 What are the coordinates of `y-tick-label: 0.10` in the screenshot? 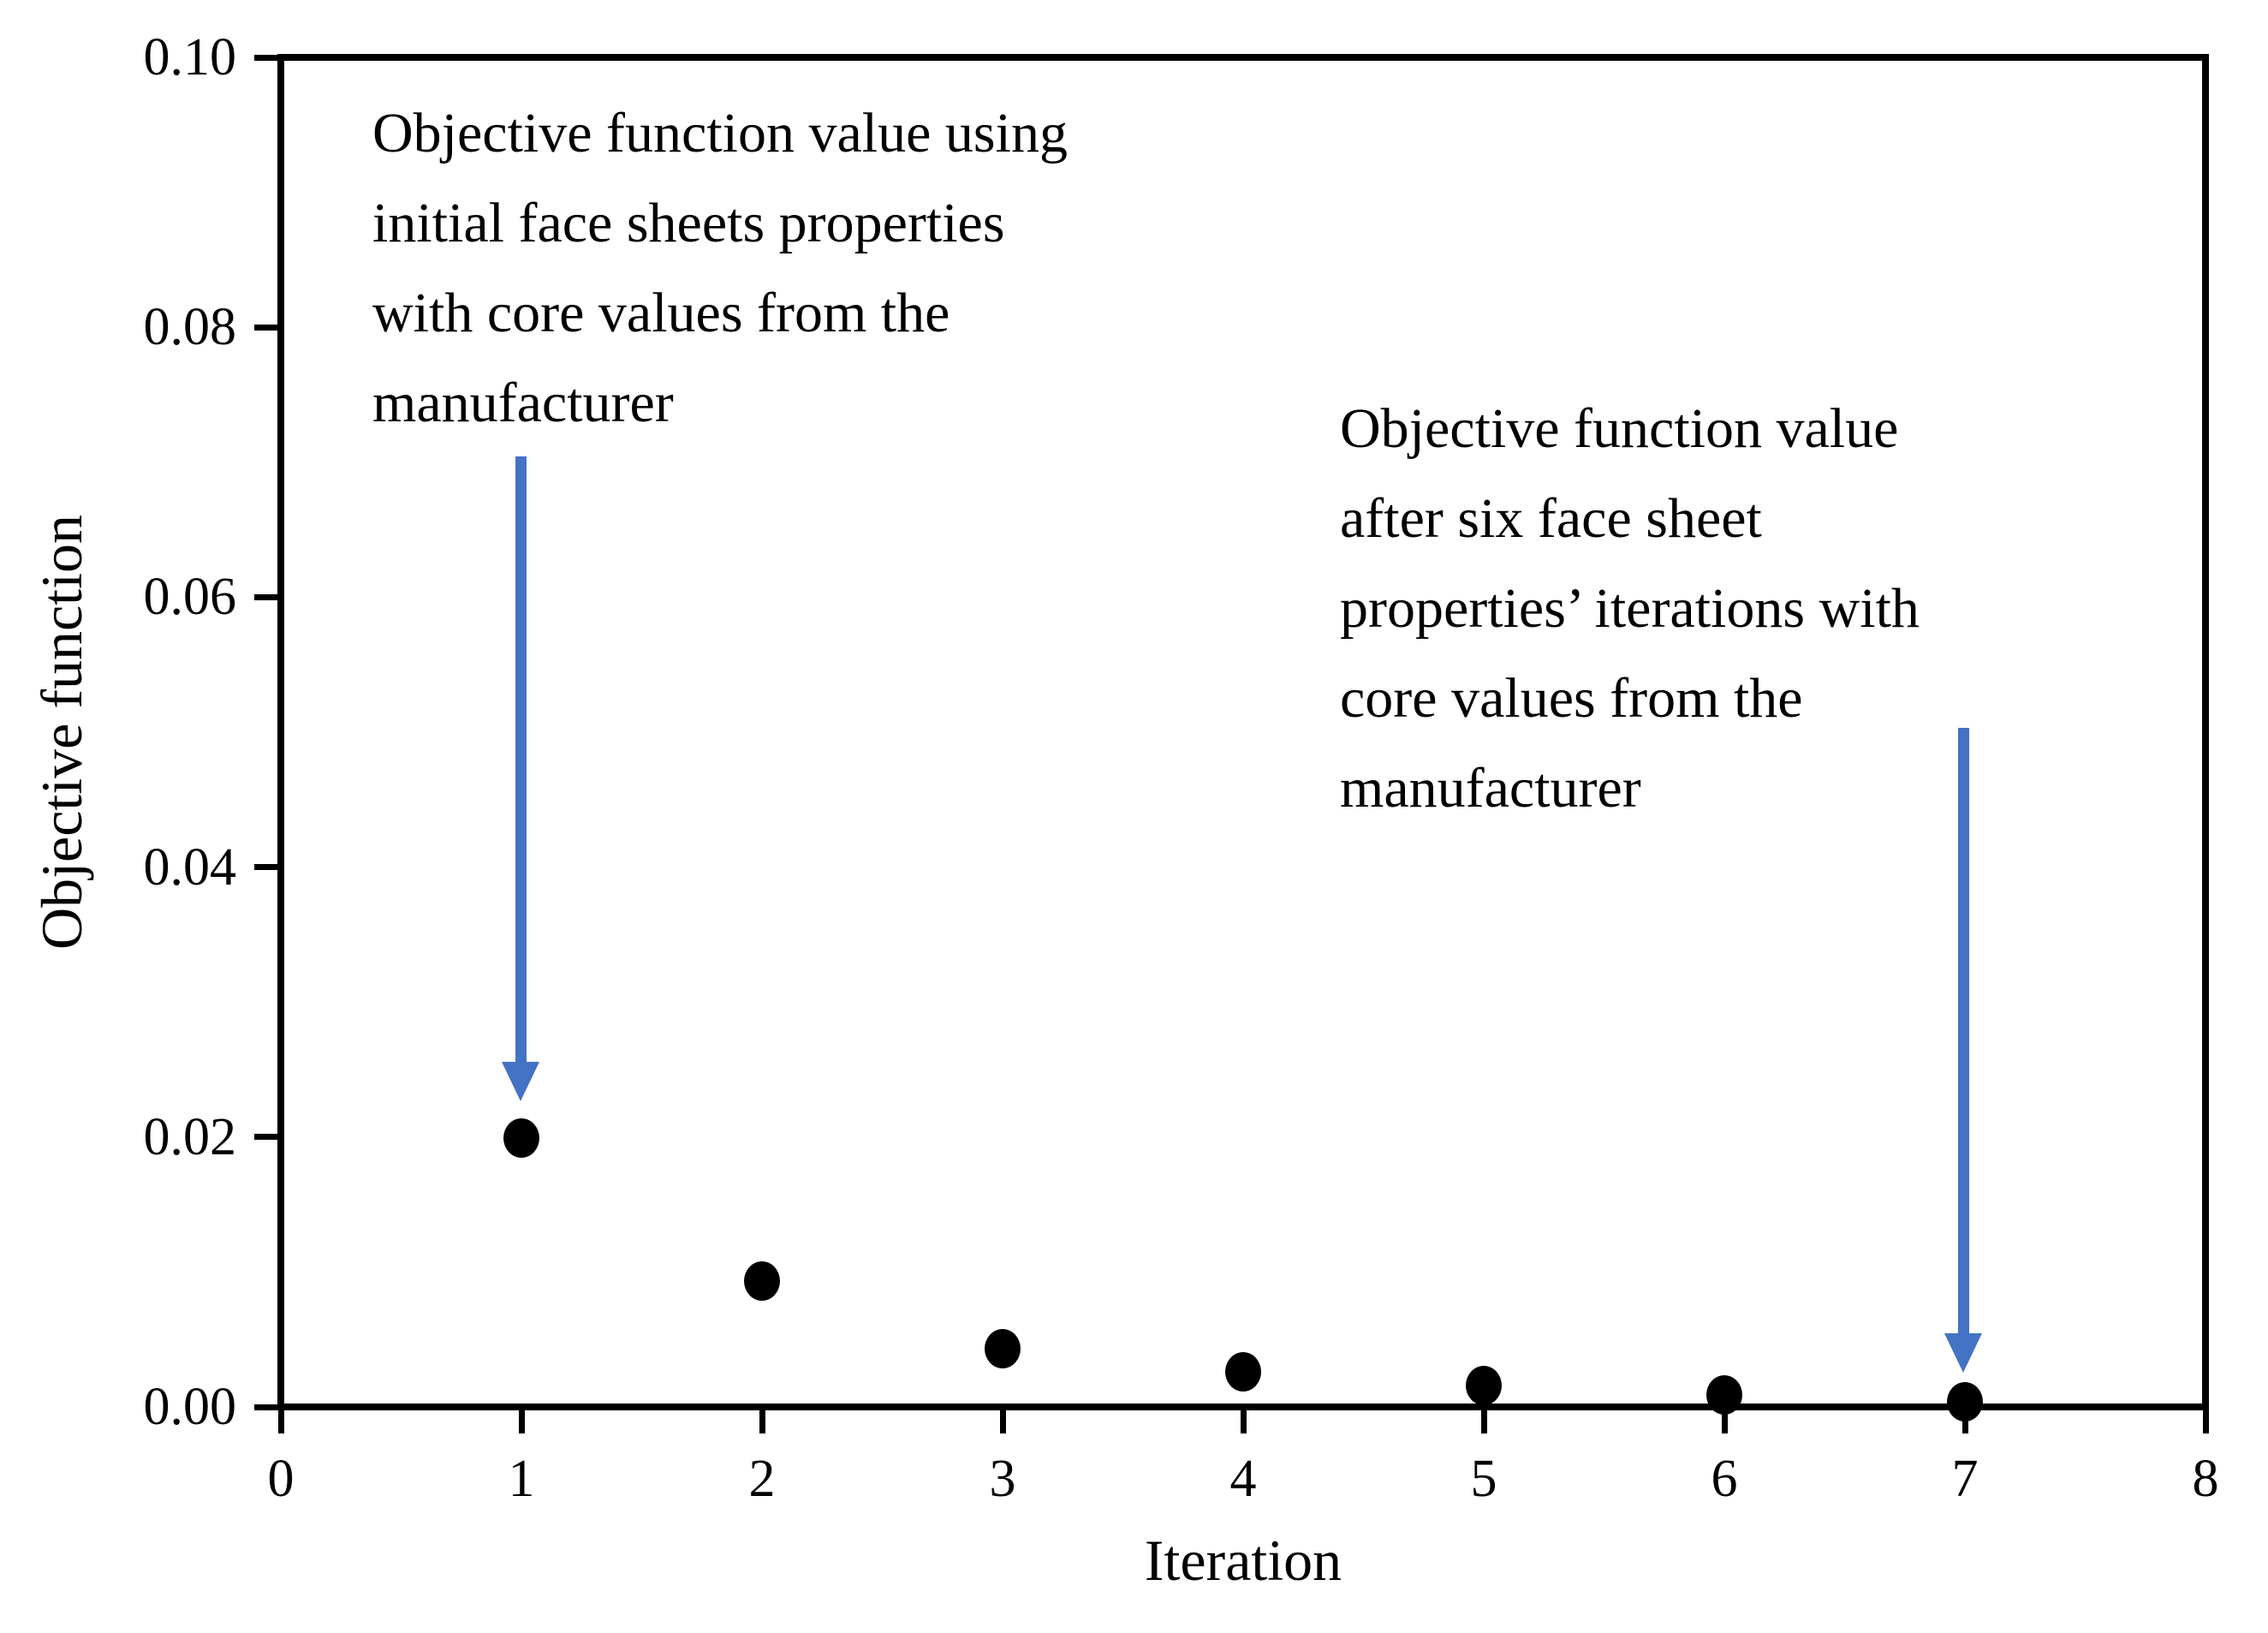 It's located at (190, 57).